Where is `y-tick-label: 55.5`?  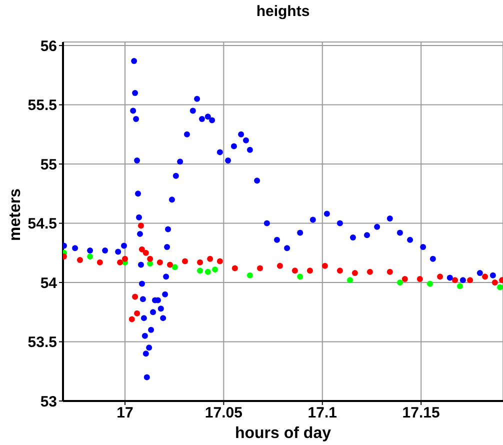
y-tick-label: 55.5 is located at coordinates (42, 105).